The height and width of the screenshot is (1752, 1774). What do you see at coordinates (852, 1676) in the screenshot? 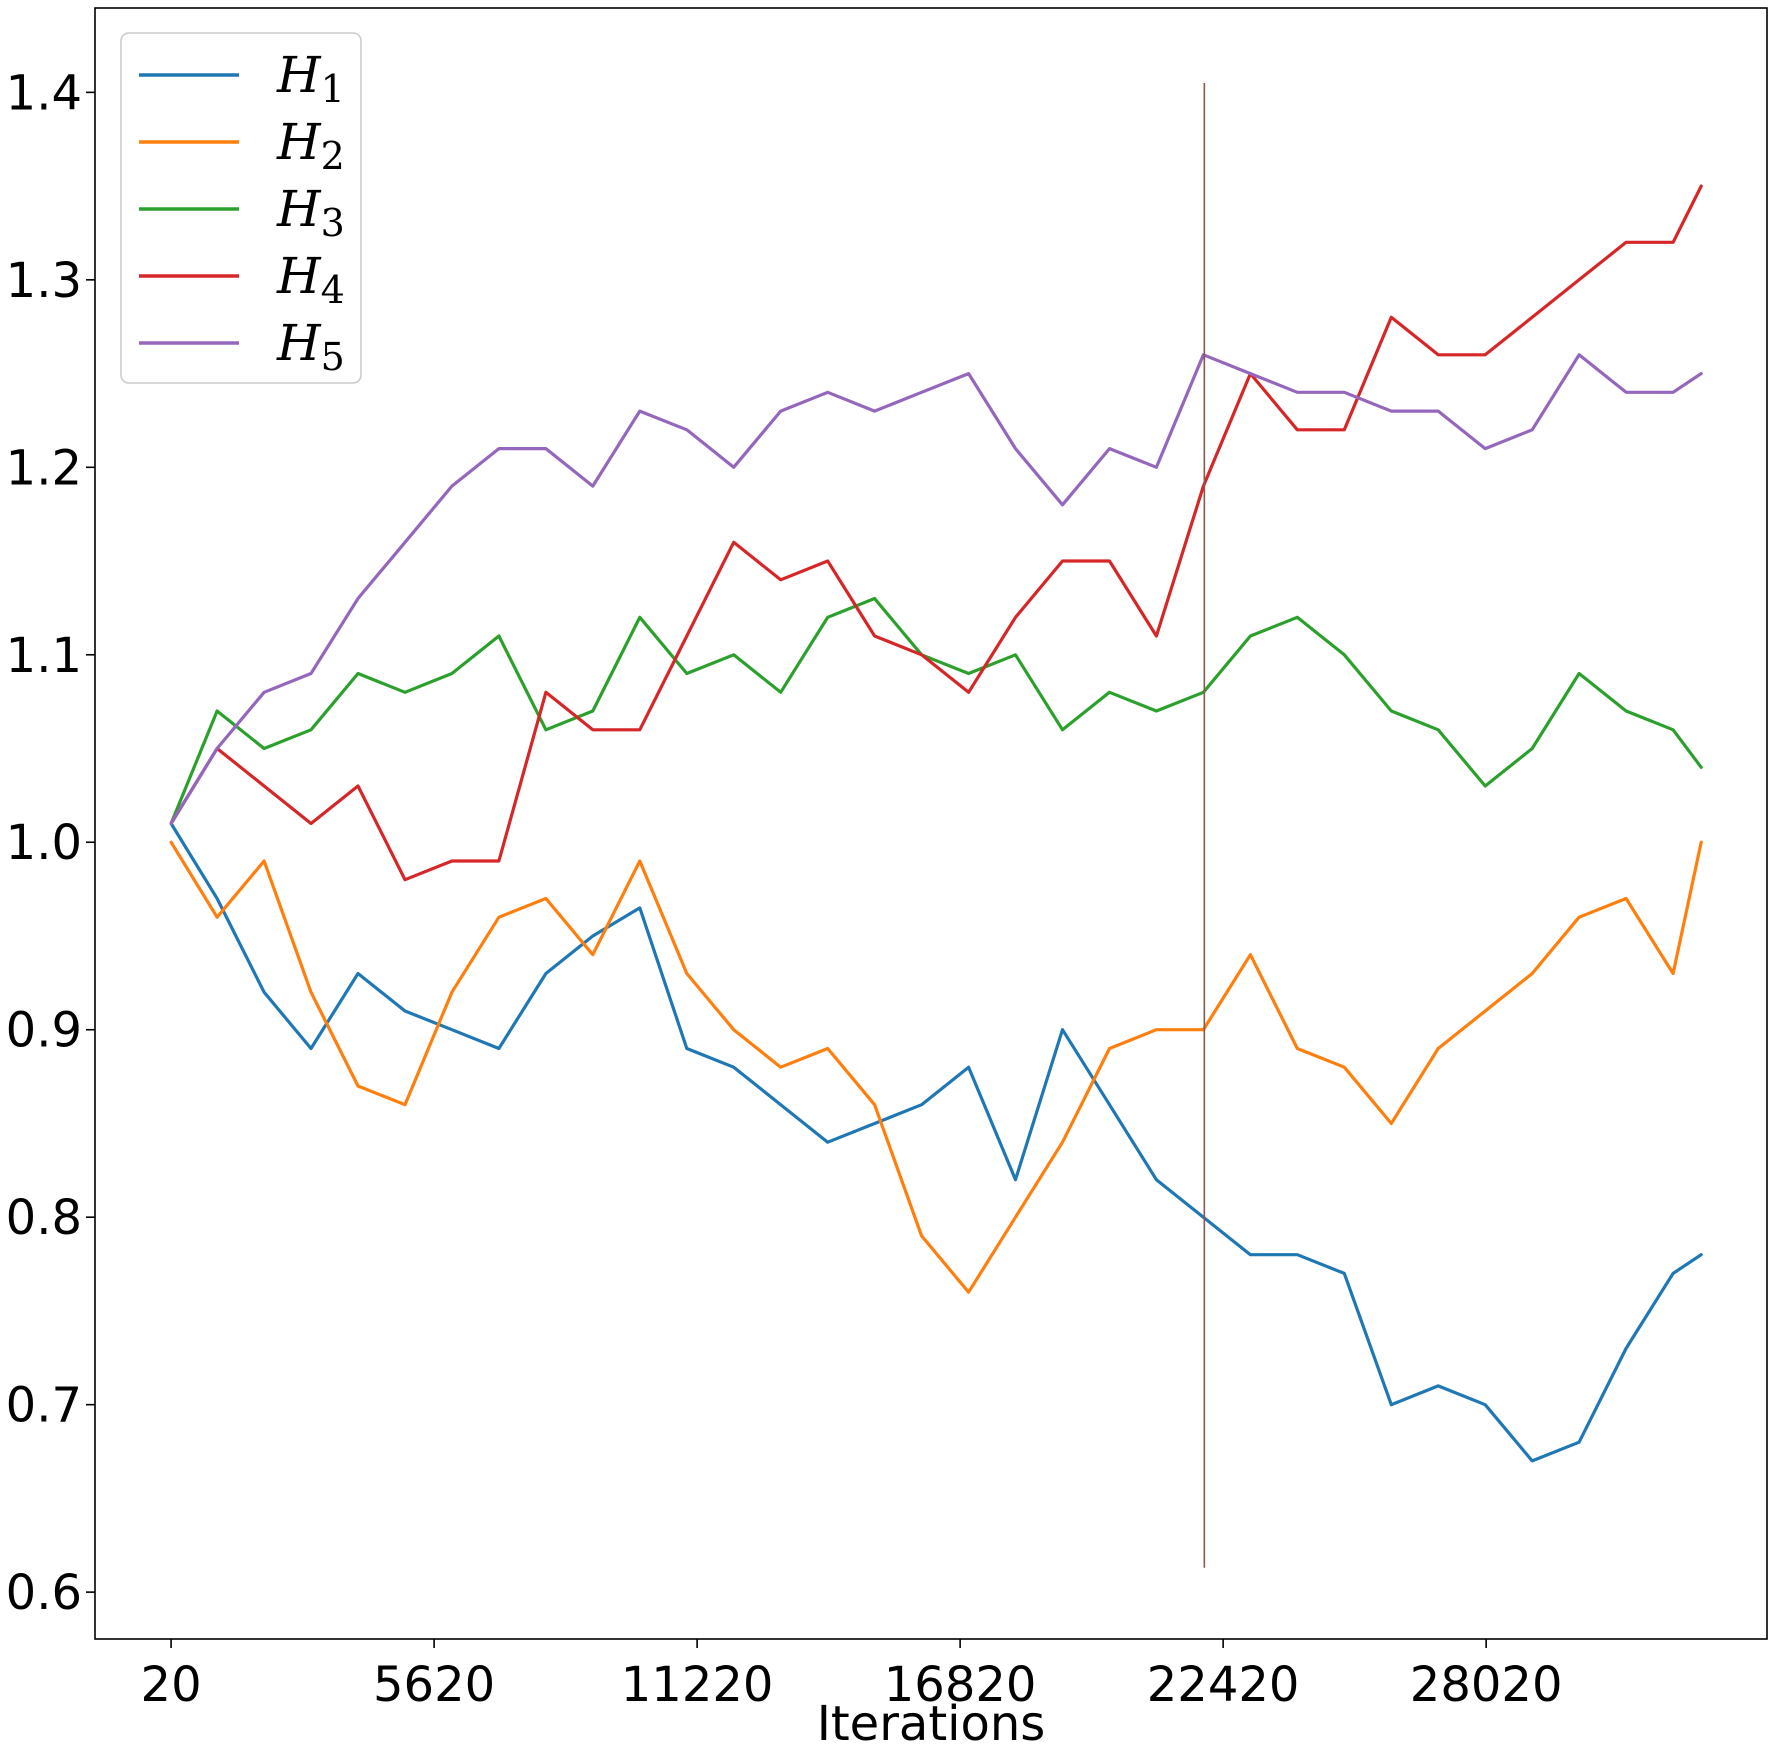
I see `x-axis: 20 5620 11220 16820 22420 28020` at bounding box center [852, 1676].